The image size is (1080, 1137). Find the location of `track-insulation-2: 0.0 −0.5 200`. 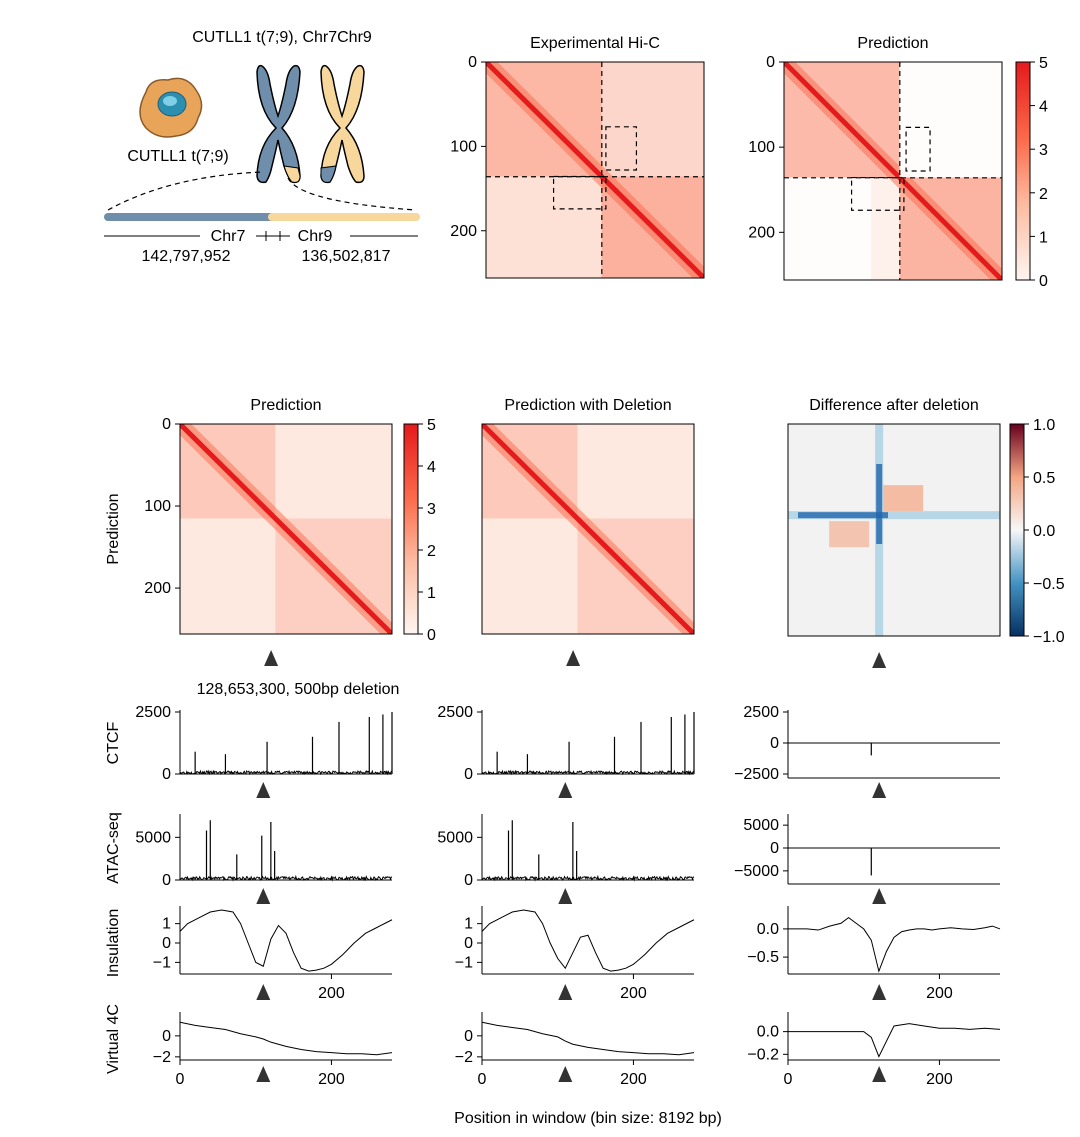

track-insulation-2: 0.0 −0.5 200 is located at coordinates (874, 954).